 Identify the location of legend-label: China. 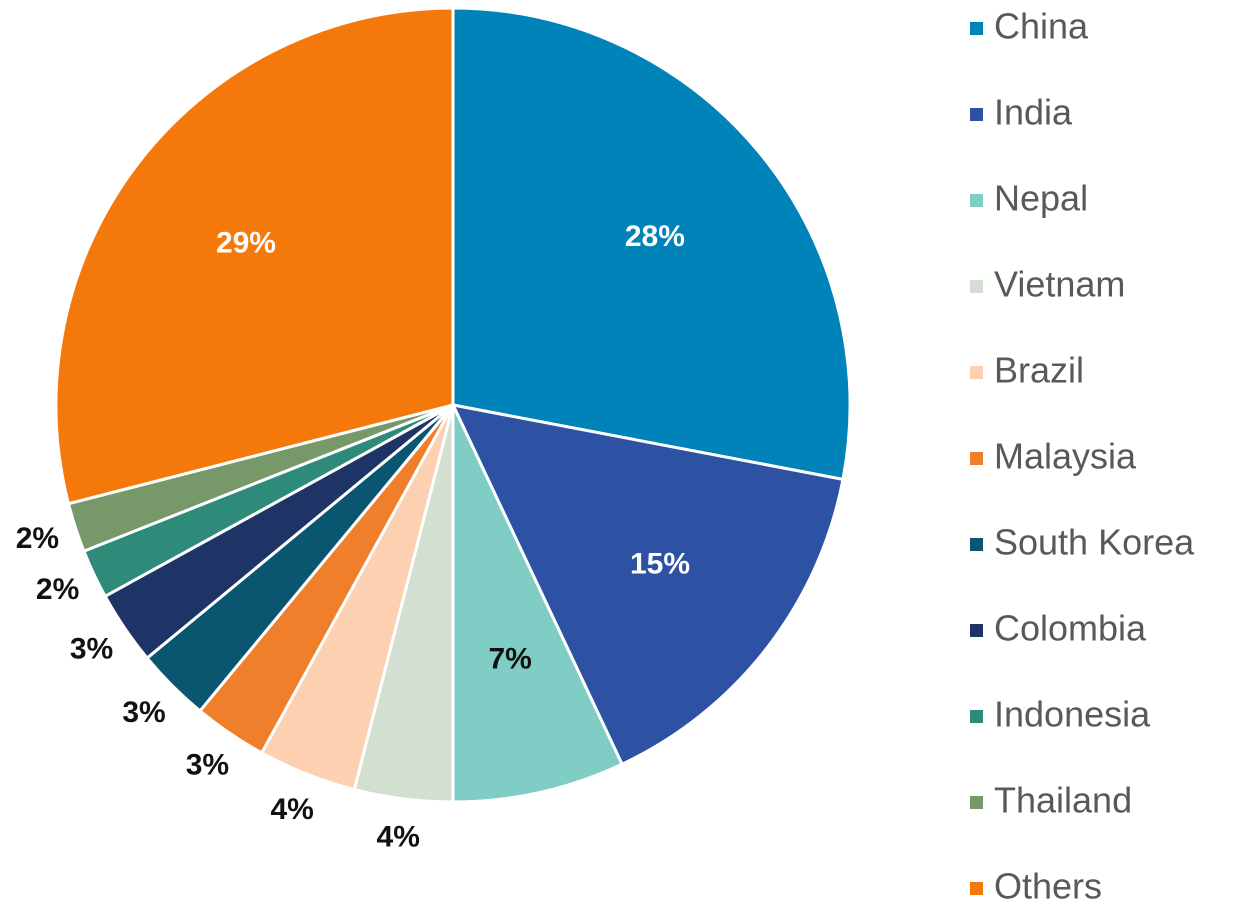
(1041, 26).